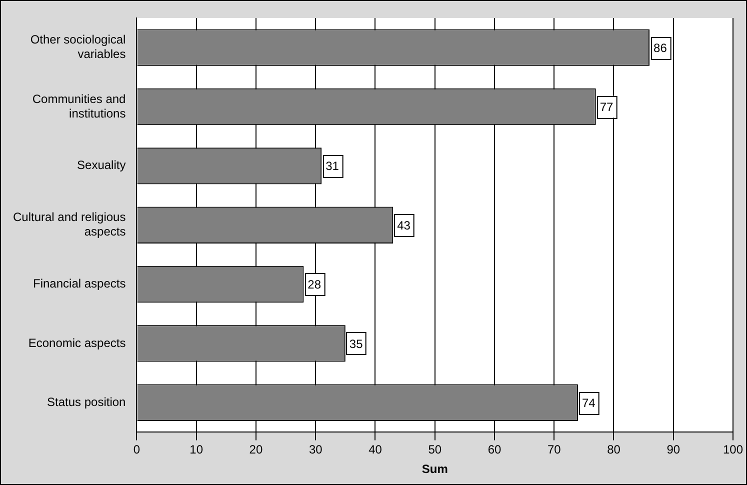  Describe the element at coordinates (435, 469) in the screenshot. I see `x-axis-title: Sum` at that location.